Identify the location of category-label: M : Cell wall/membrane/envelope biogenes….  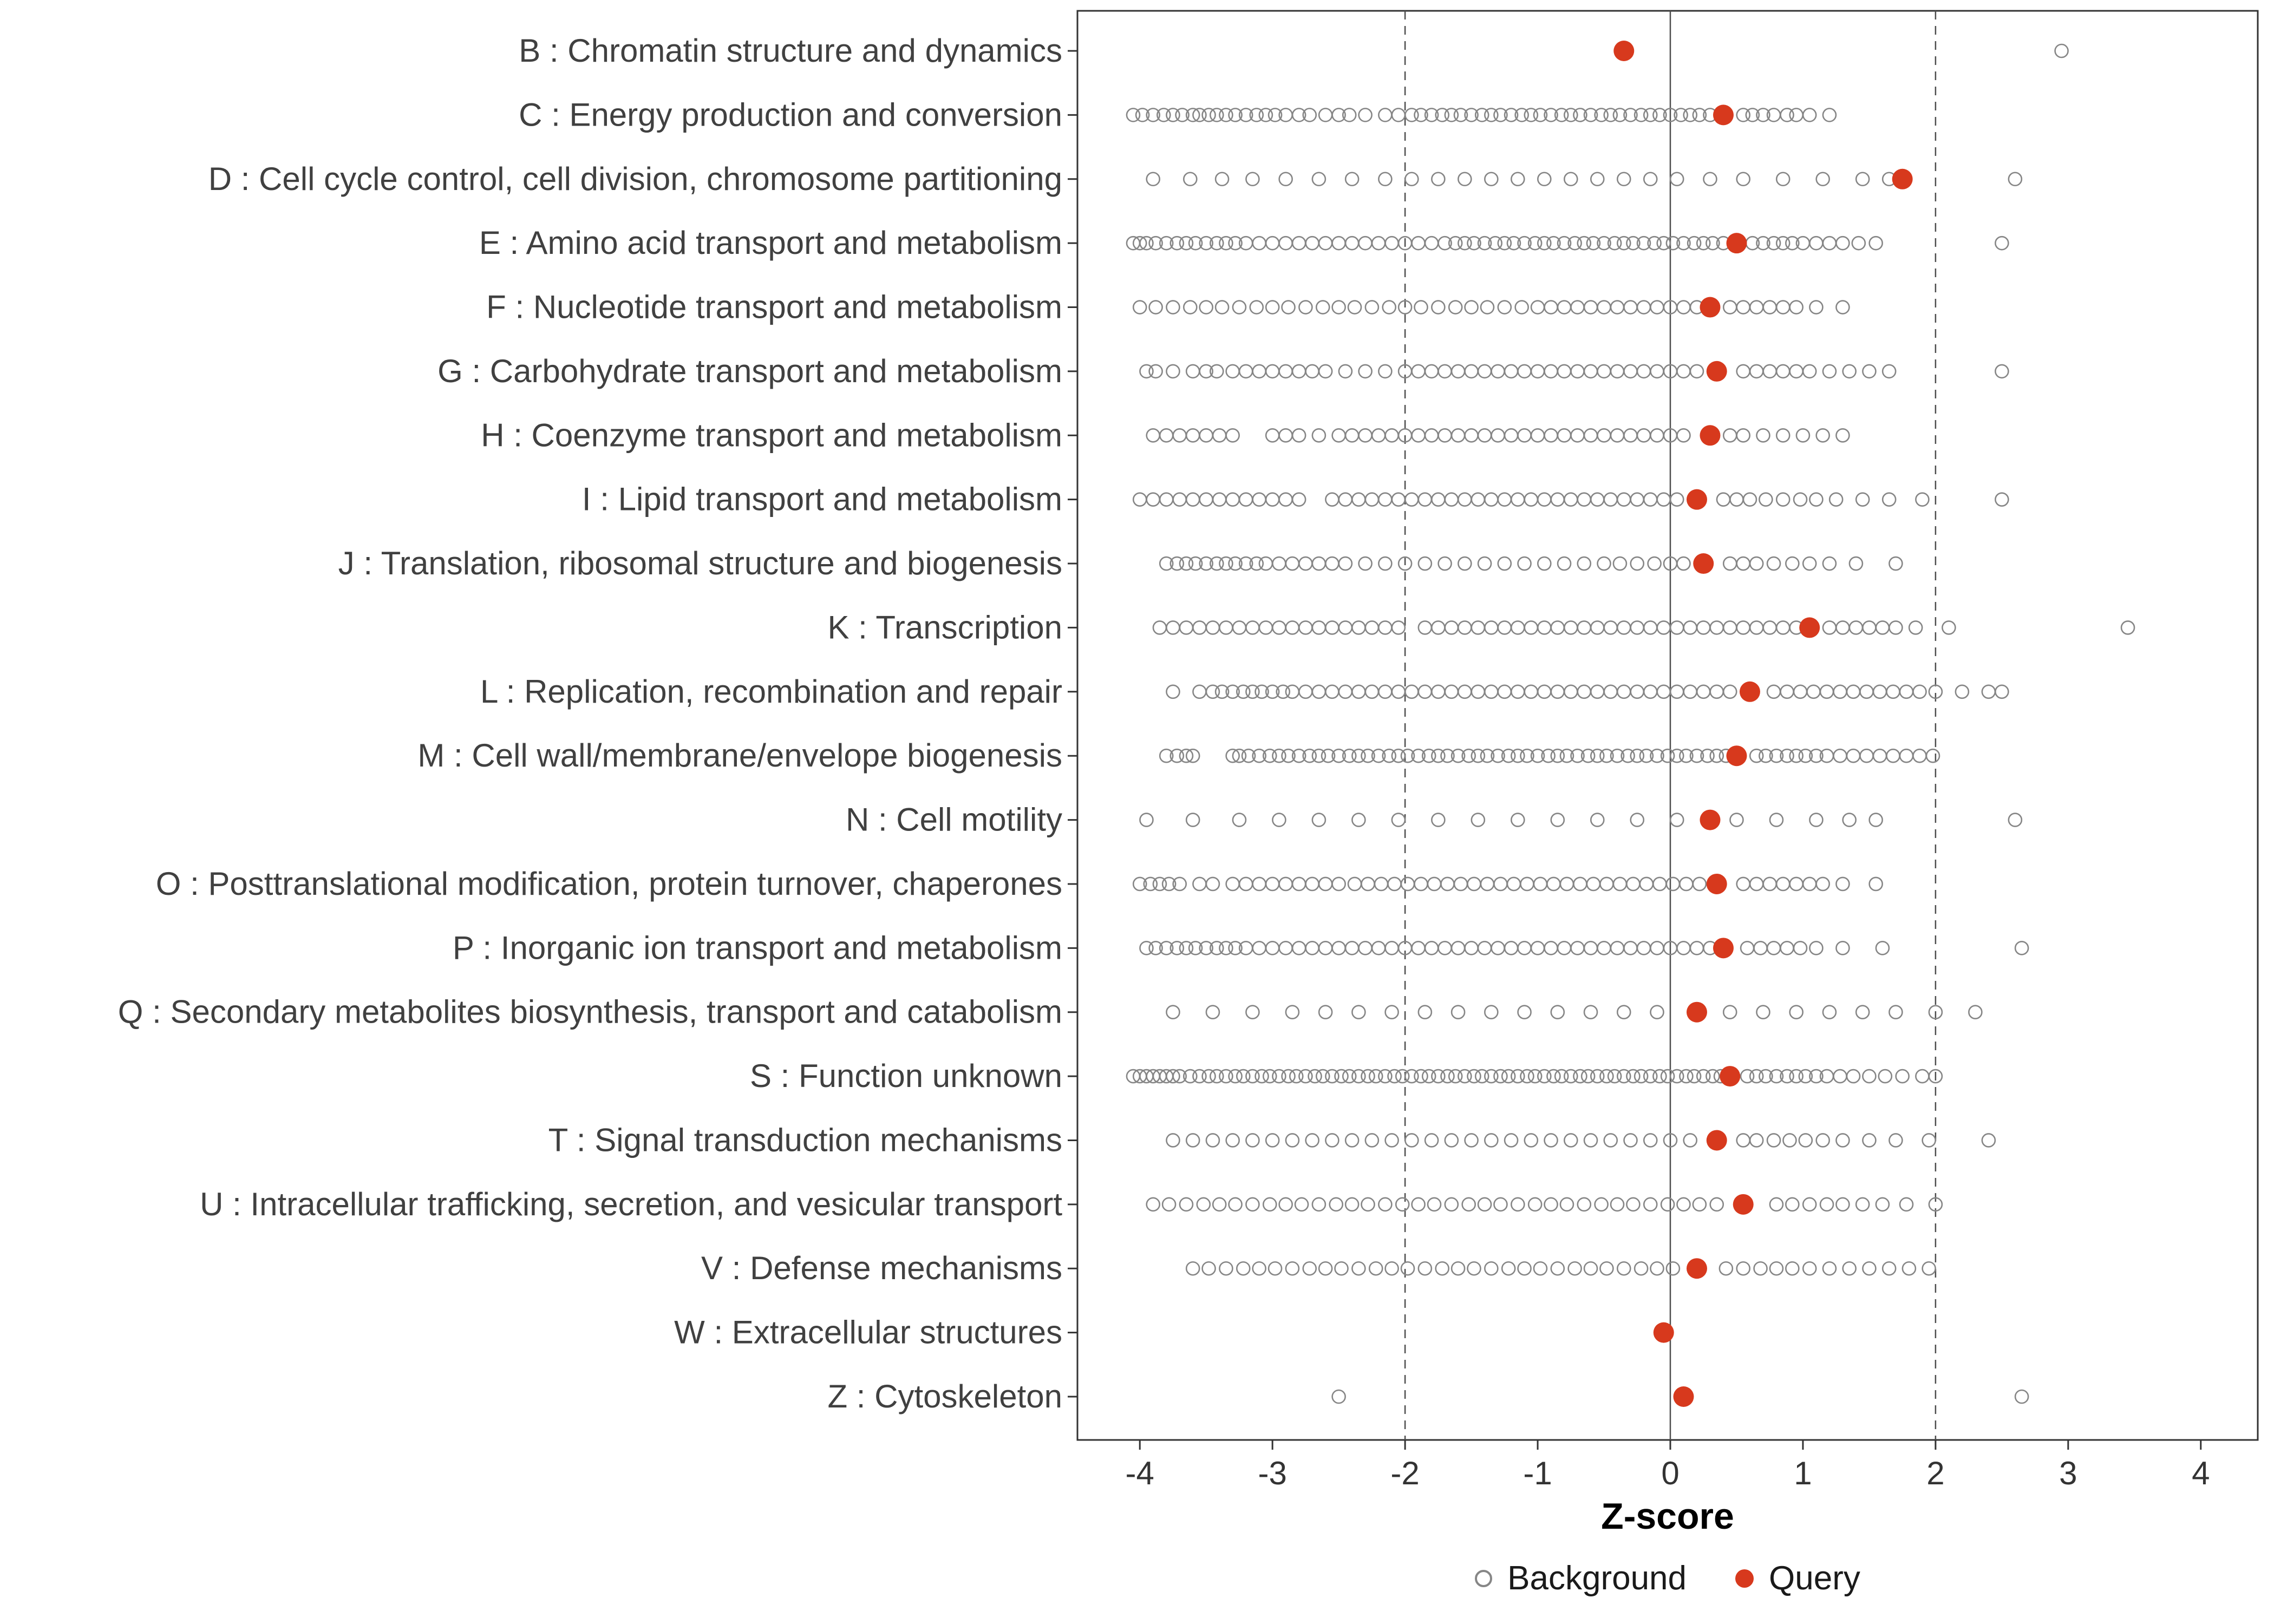
(740, 756).